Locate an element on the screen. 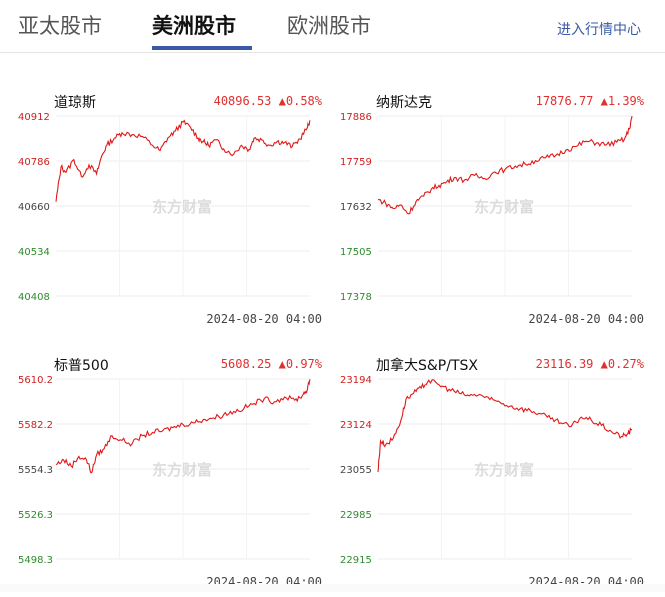 This screenshot has height=597, width=665. y-tick-label: 5554.3 is located at coordinates (35, 470).